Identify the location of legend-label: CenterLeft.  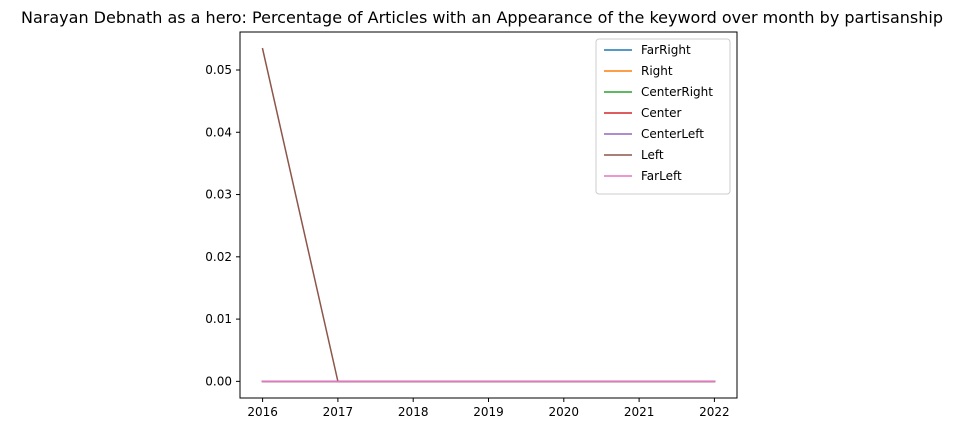
(672, 134).